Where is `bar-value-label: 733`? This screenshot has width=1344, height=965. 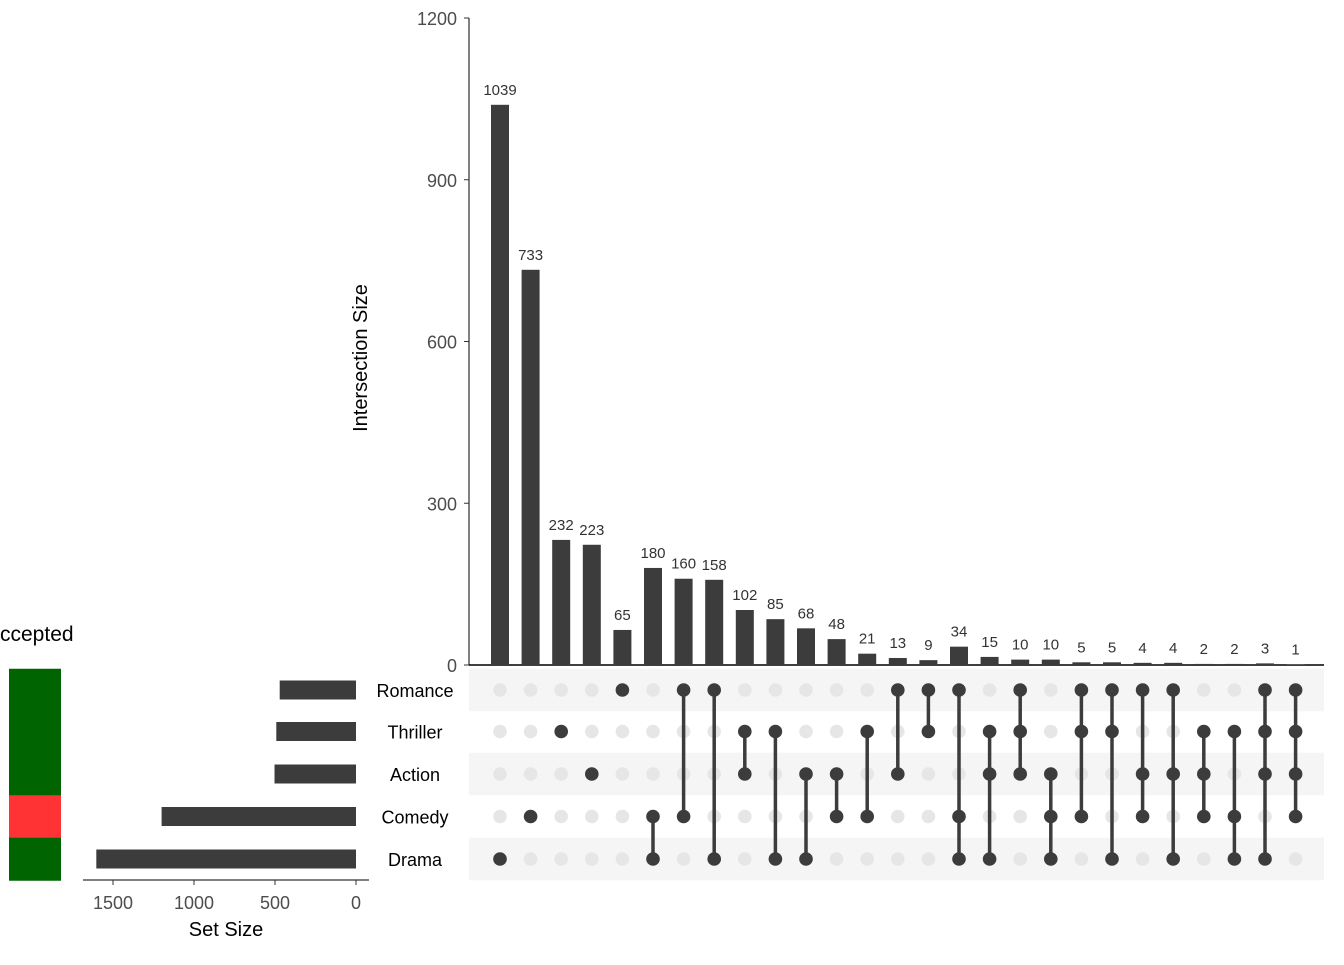
bar-value-label: 733 is located at coordinates (530, 255).